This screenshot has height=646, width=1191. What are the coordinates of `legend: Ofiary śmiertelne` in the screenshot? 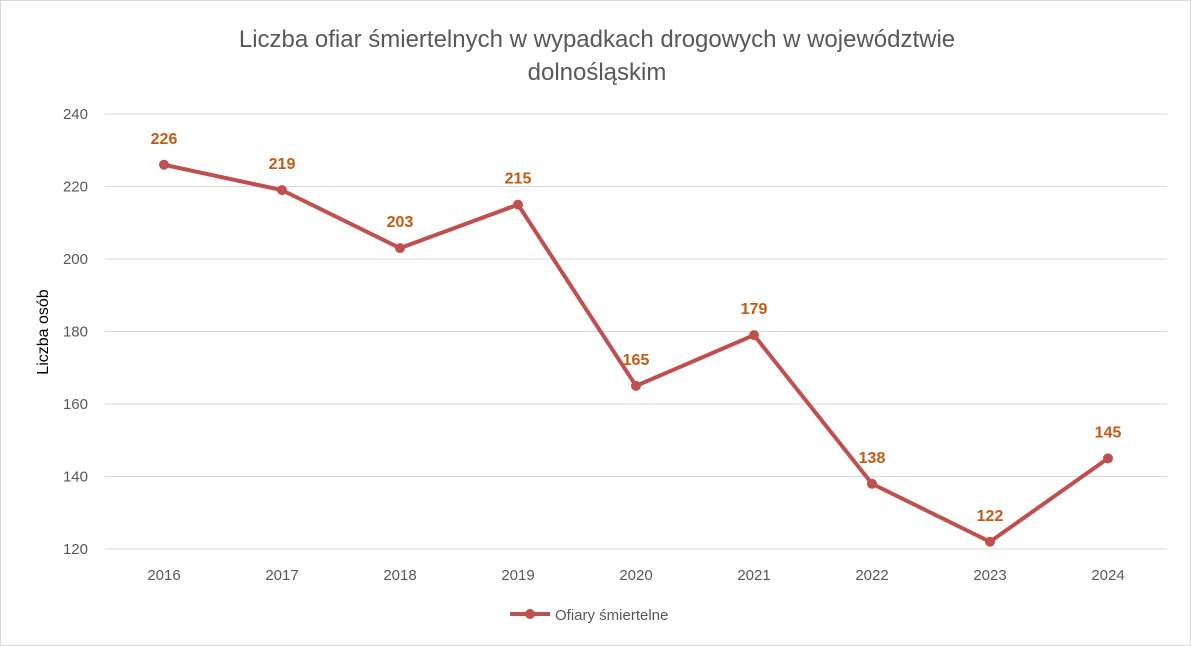 It's located at (589, 615).